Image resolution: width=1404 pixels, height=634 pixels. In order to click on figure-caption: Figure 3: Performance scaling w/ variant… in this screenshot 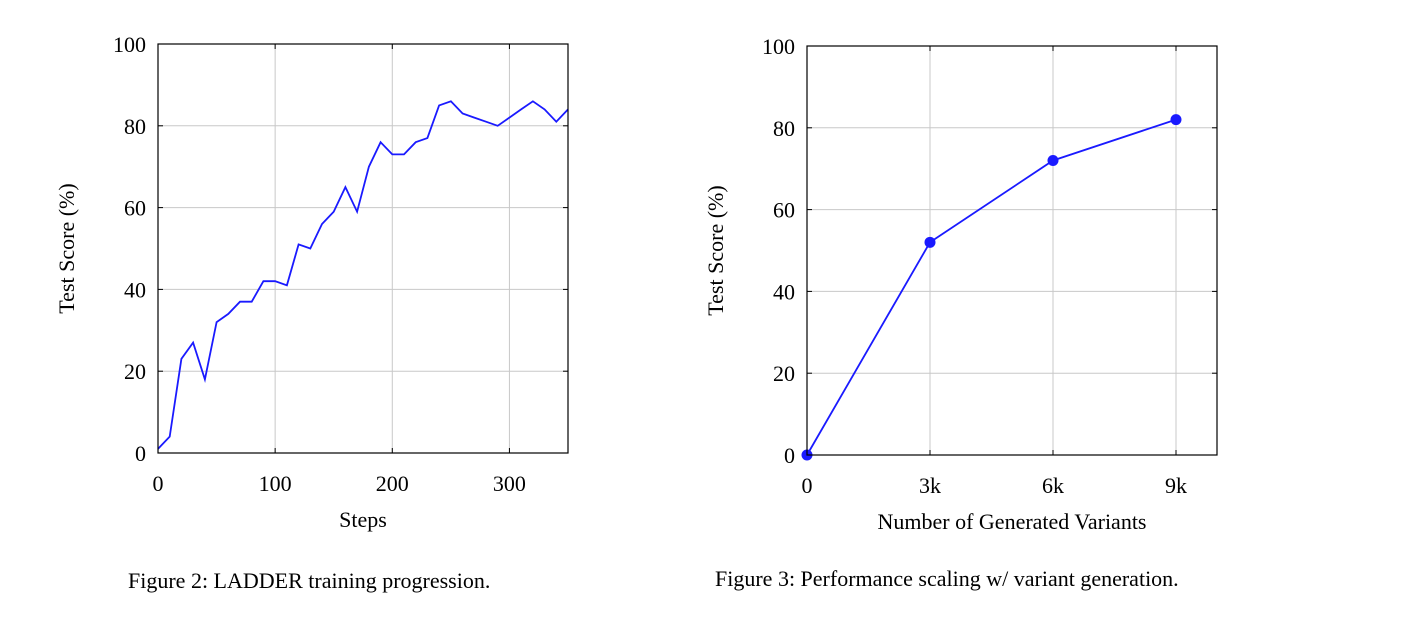, I will do `click(947, 578)`.